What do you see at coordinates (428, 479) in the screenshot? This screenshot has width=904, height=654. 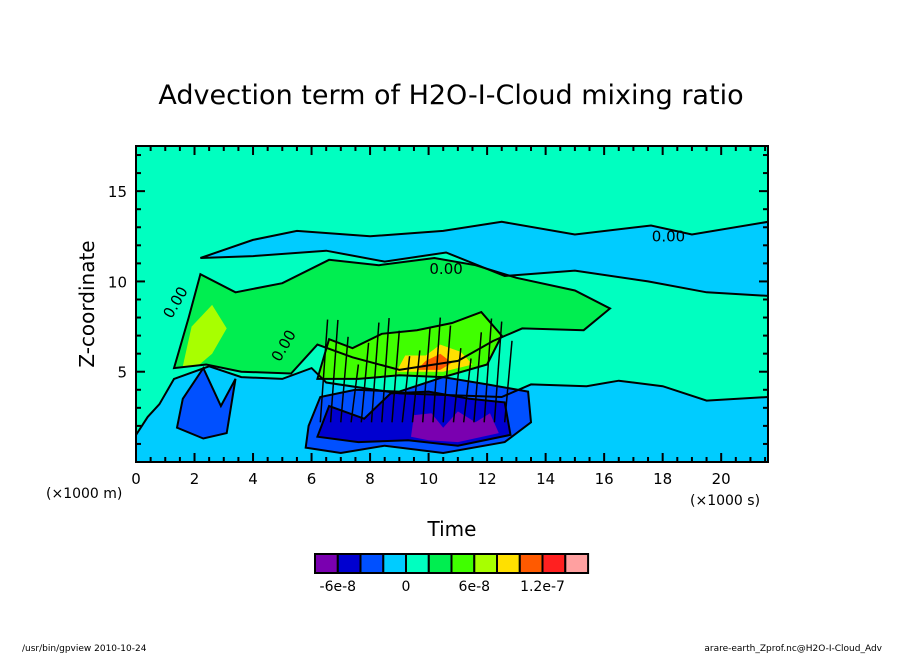 I see `x-tick-label: 10` at bounding box center [428, 479].